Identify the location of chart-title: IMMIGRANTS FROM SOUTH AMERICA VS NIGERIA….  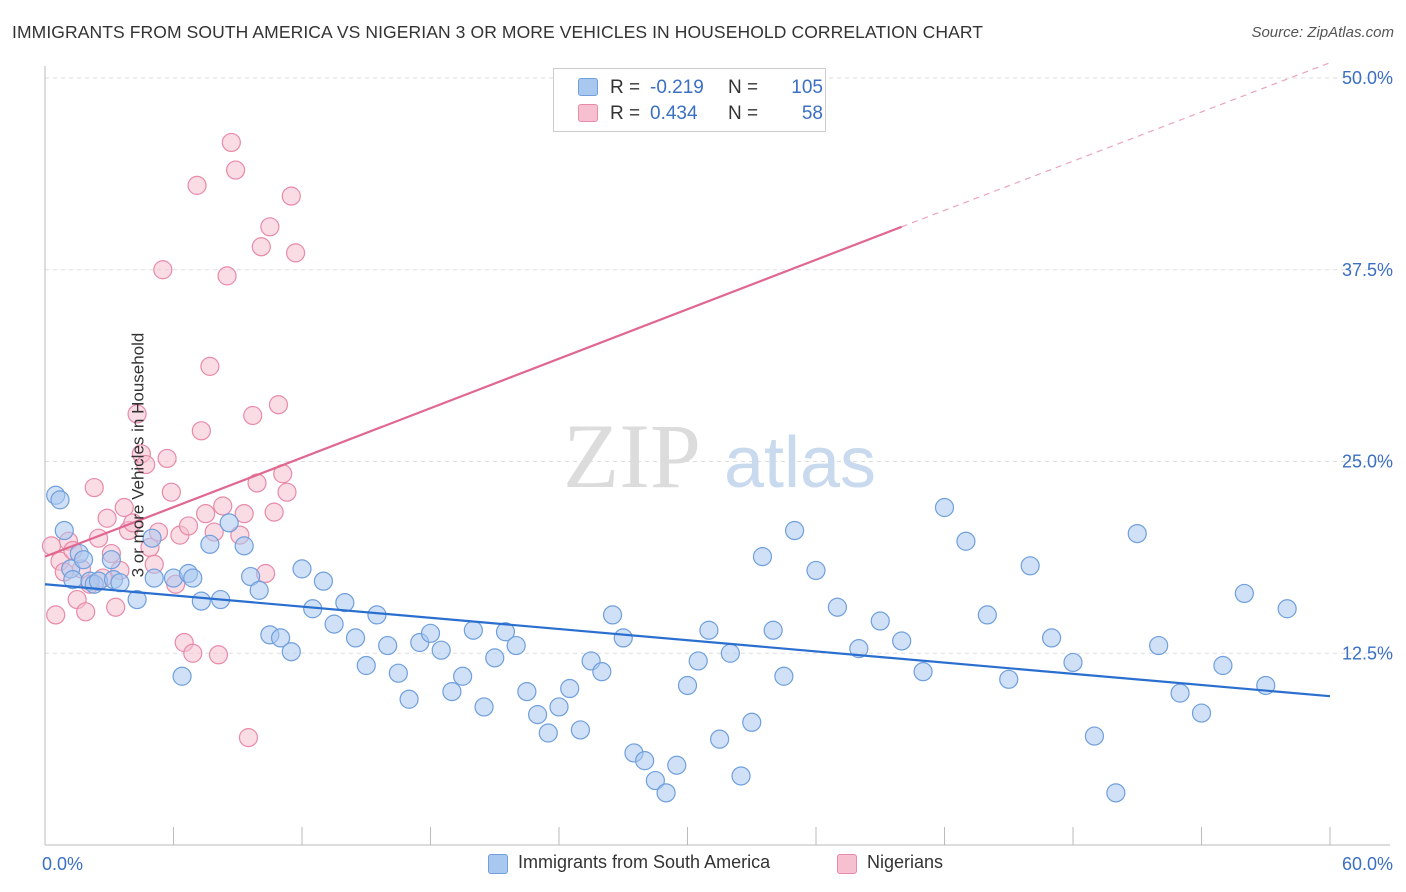
(498, 32).